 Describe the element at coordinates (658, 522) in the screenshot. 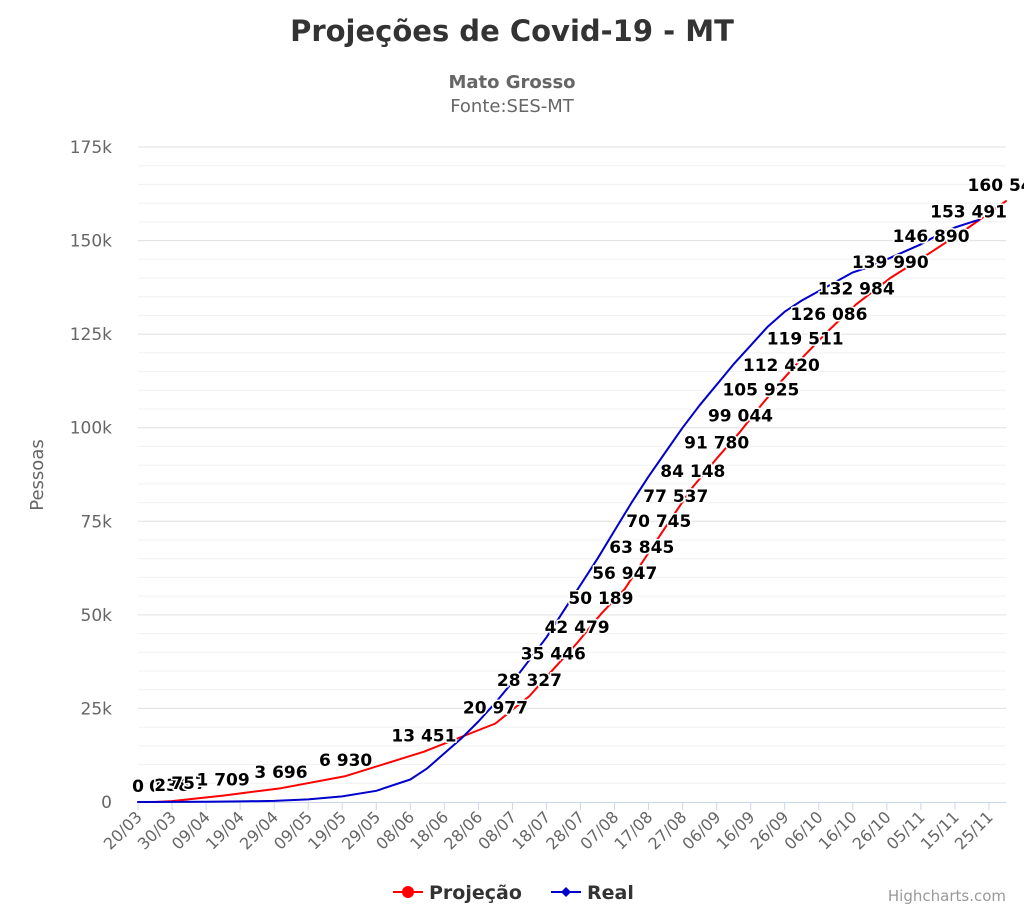

I see `data-label: 70 745` at that location.